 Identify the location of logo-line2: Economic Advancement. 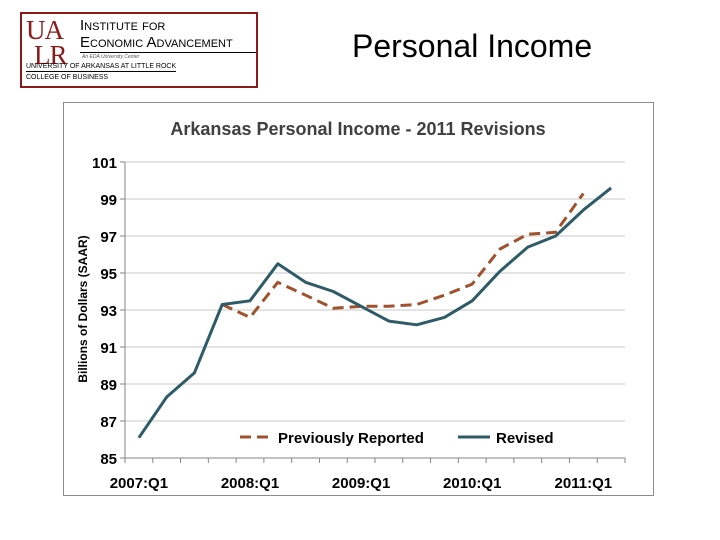
(156, 42).